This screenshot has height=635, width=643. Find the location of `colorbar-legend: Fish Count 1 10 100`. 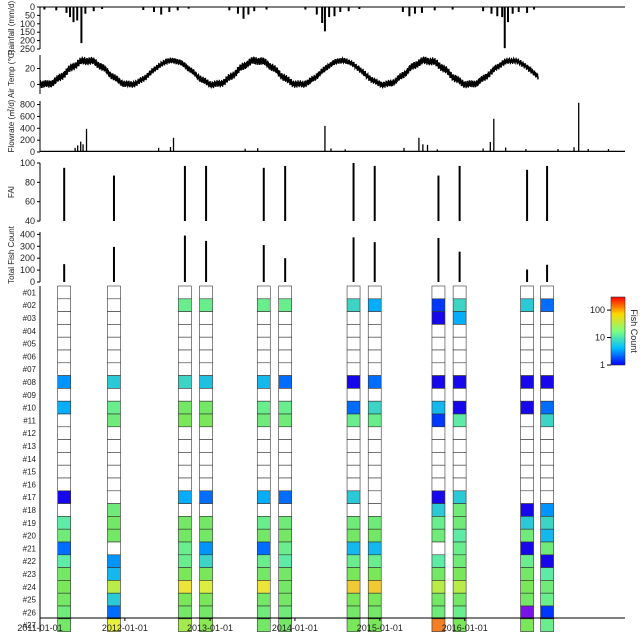

colorbar-legend: Fish Count 1 10 100 is located at coordinates (614, 333).